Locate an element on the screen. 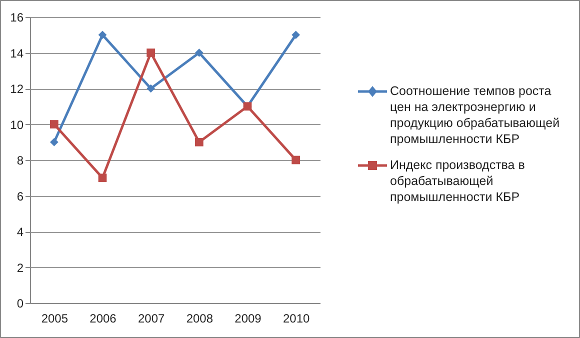  y-tick-label: 2 is located at coordinates (20, 267).